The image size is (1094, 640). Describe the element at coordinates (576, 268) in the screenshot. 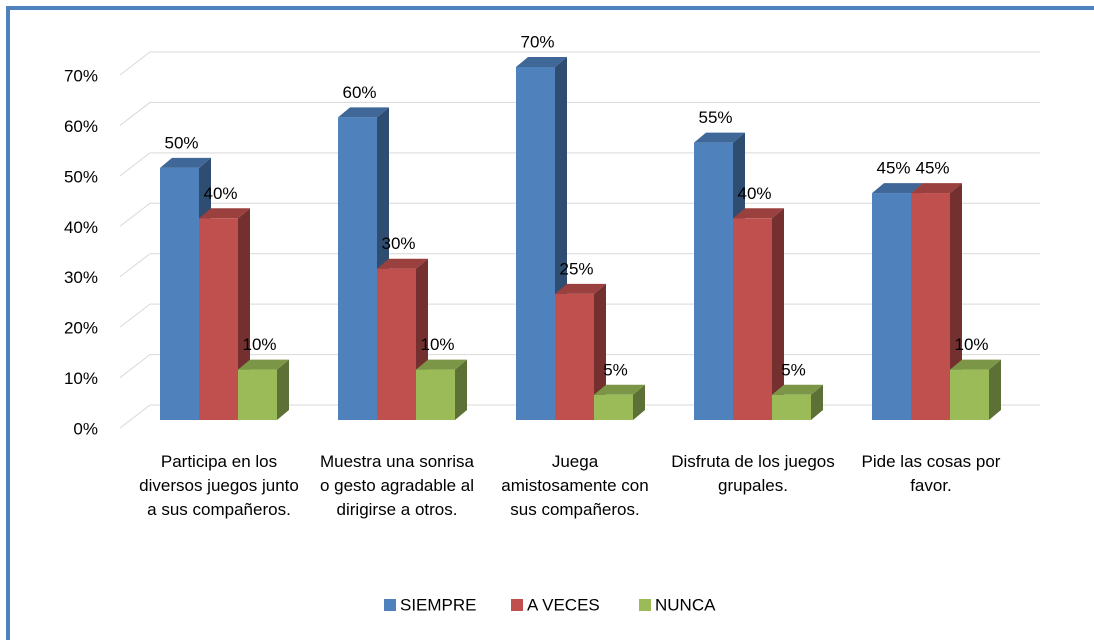

I see `data-label: 25%` at that location.